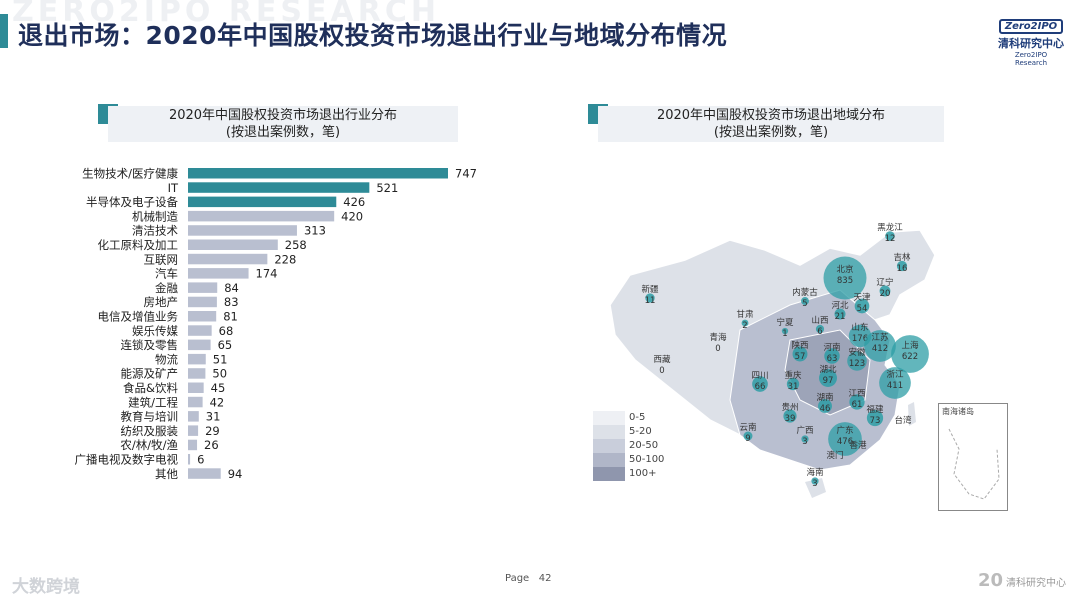 This screenshot has height=608, width=1080. I want to click on map-region-name: 湖北, so click(828, 370).